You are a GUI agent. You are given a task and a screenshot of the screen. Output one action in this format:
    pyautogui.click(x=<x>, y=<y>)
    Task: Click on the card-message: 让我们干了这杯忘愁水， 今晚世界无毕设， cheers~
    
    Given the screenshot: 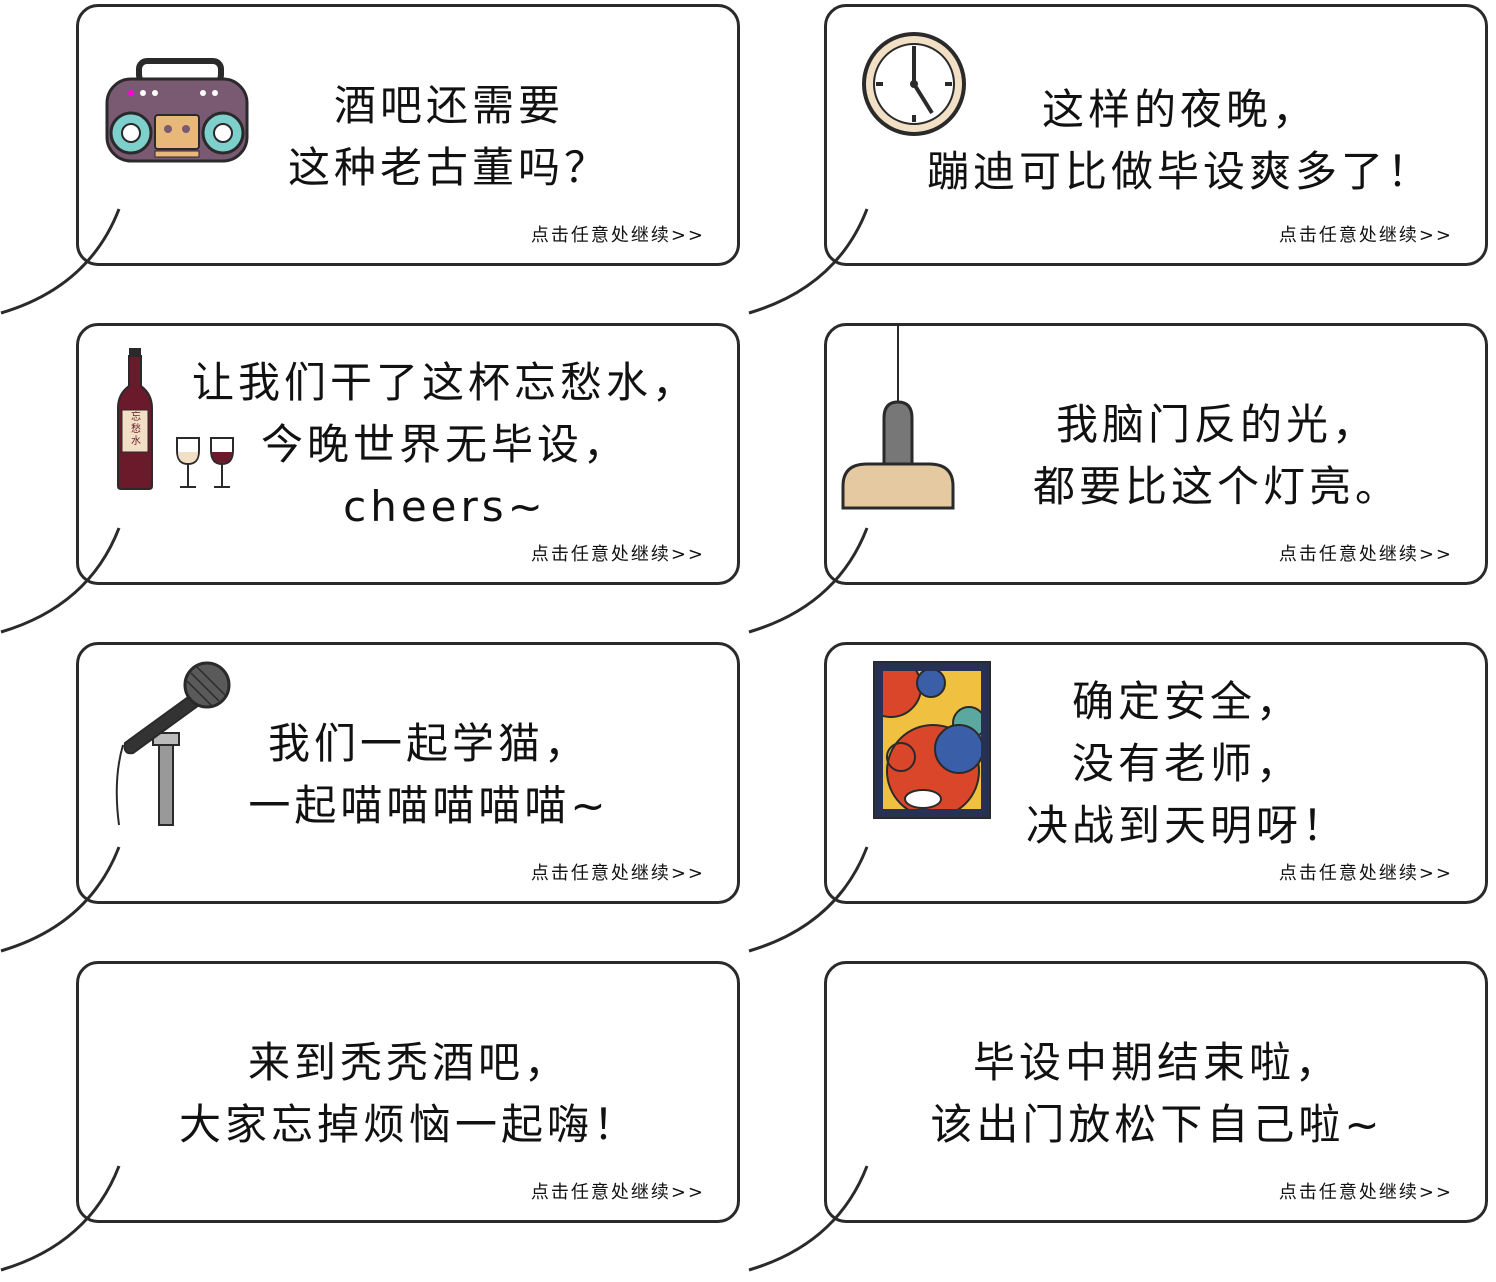 What is the action you would take?
    pyautogui.click(x=444, y=444)
    